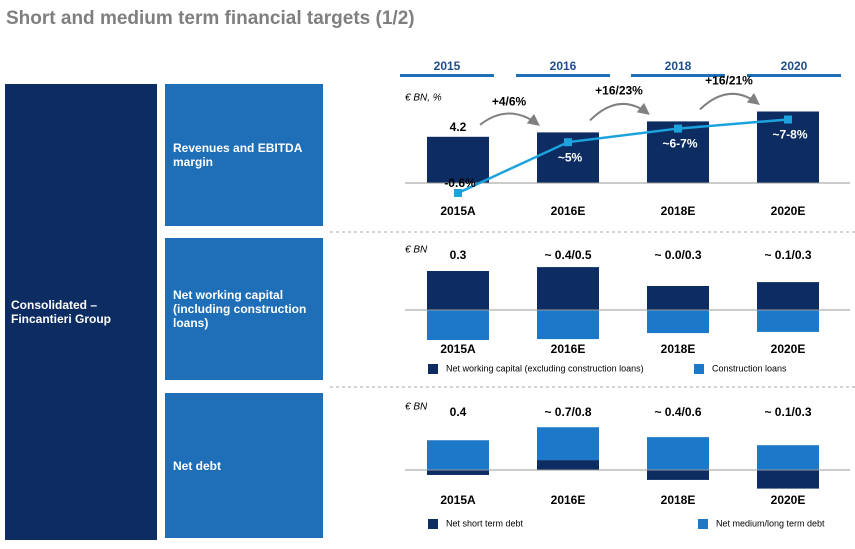 This screenshot has height=549, width=855. What do you see at coordinates (458, 412) in the screenshot?
I see `total-label: 0.4` at bounding box center [458, 412].